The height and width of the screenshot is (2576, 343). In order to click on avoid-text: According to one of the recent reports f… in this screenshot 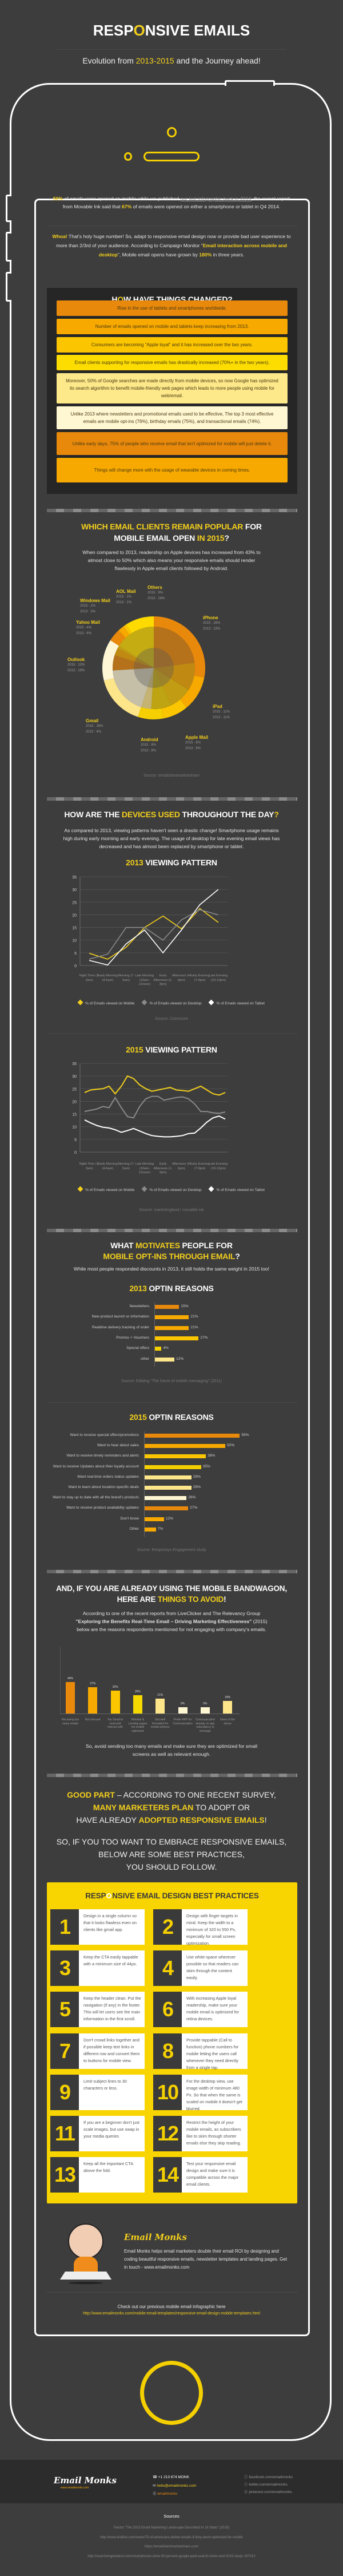, I will do `click(171, 1621)`.